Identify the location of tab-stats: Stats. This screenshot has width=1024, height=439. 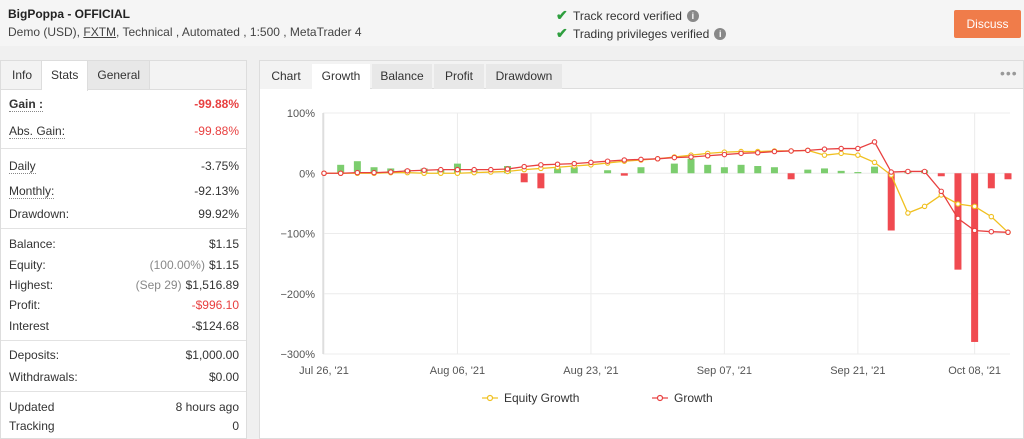
(65, 76).